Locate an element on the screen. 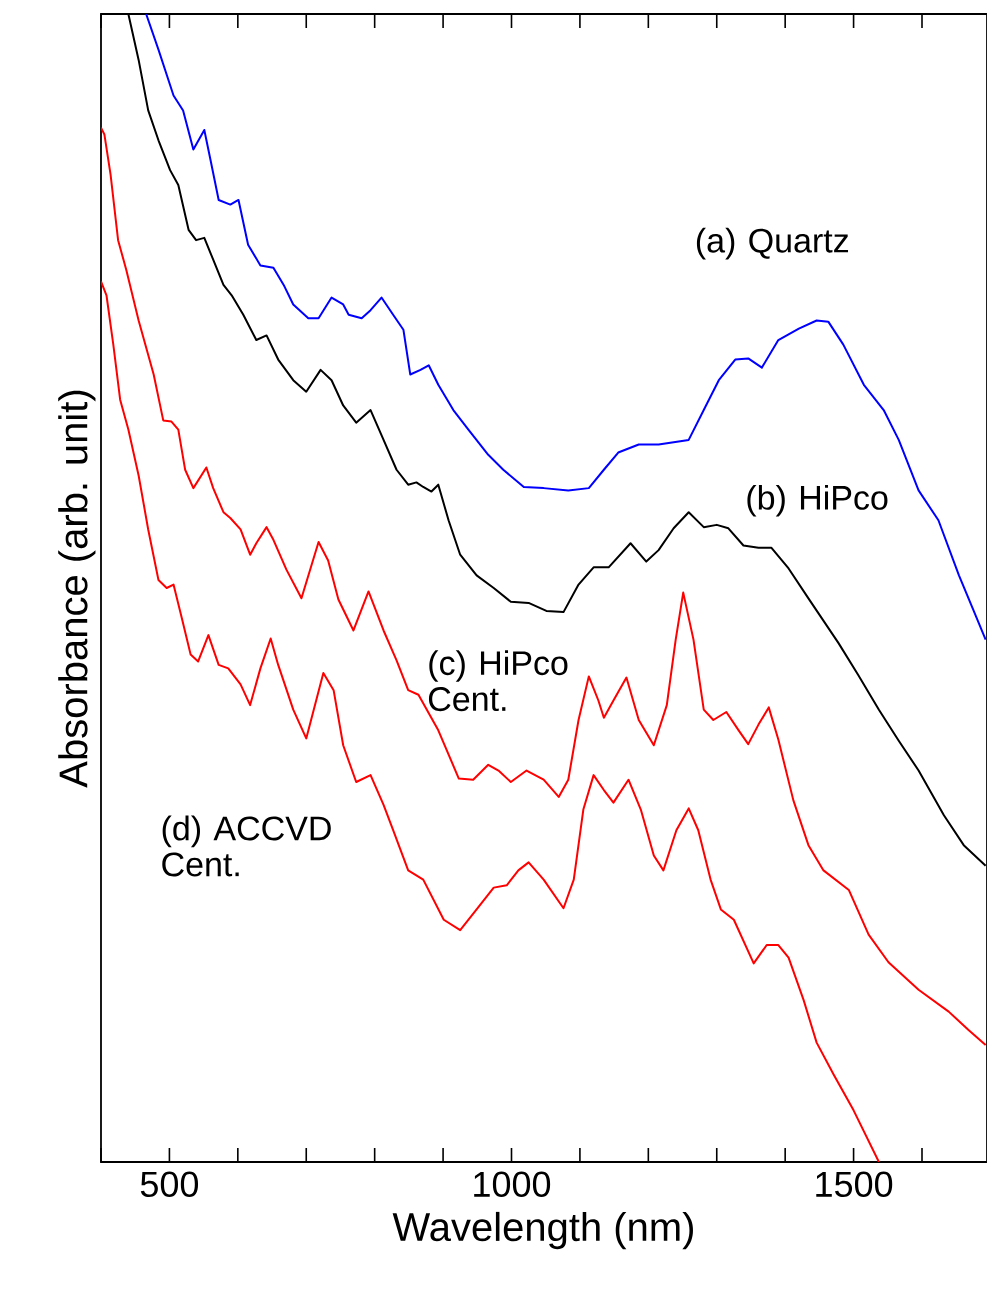  series-label: (b) HiPco is located at coordinates (817, 500).